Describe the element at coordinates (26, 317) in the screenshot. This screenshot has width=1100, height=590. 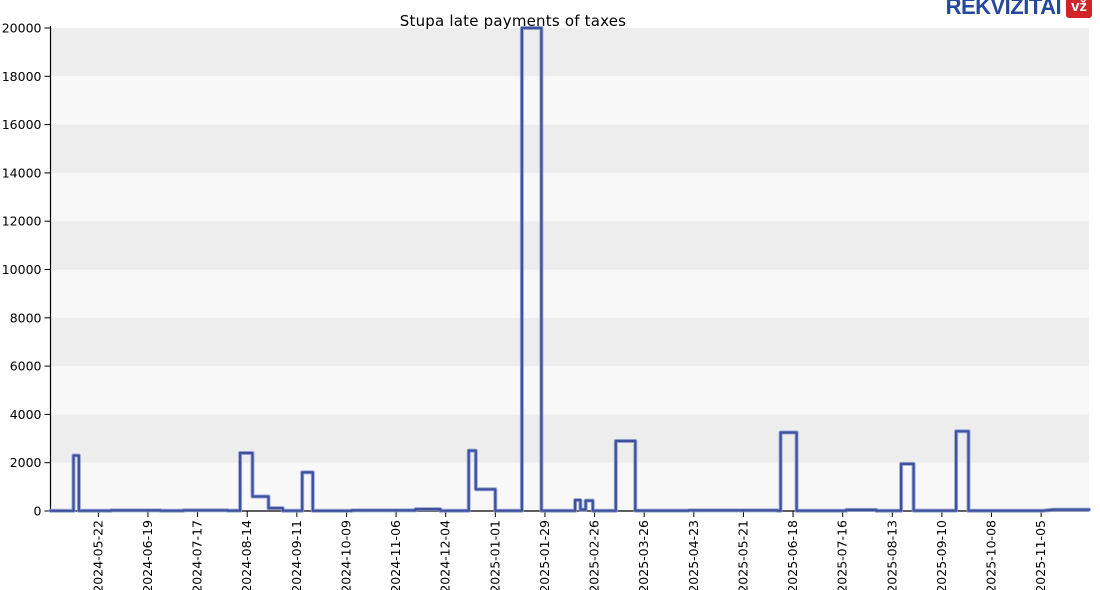
I see `y-tick-label: 8000` at that location.